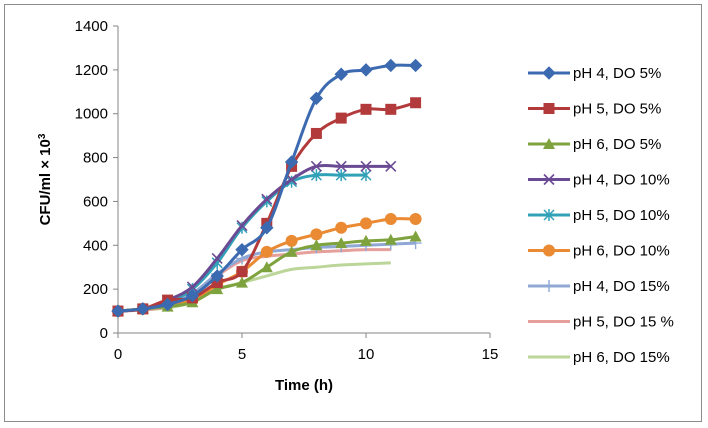 This screenshot has height=428, width=708. I want to click on legend-entry: pH 5, DO 5%, so click(594, 109).